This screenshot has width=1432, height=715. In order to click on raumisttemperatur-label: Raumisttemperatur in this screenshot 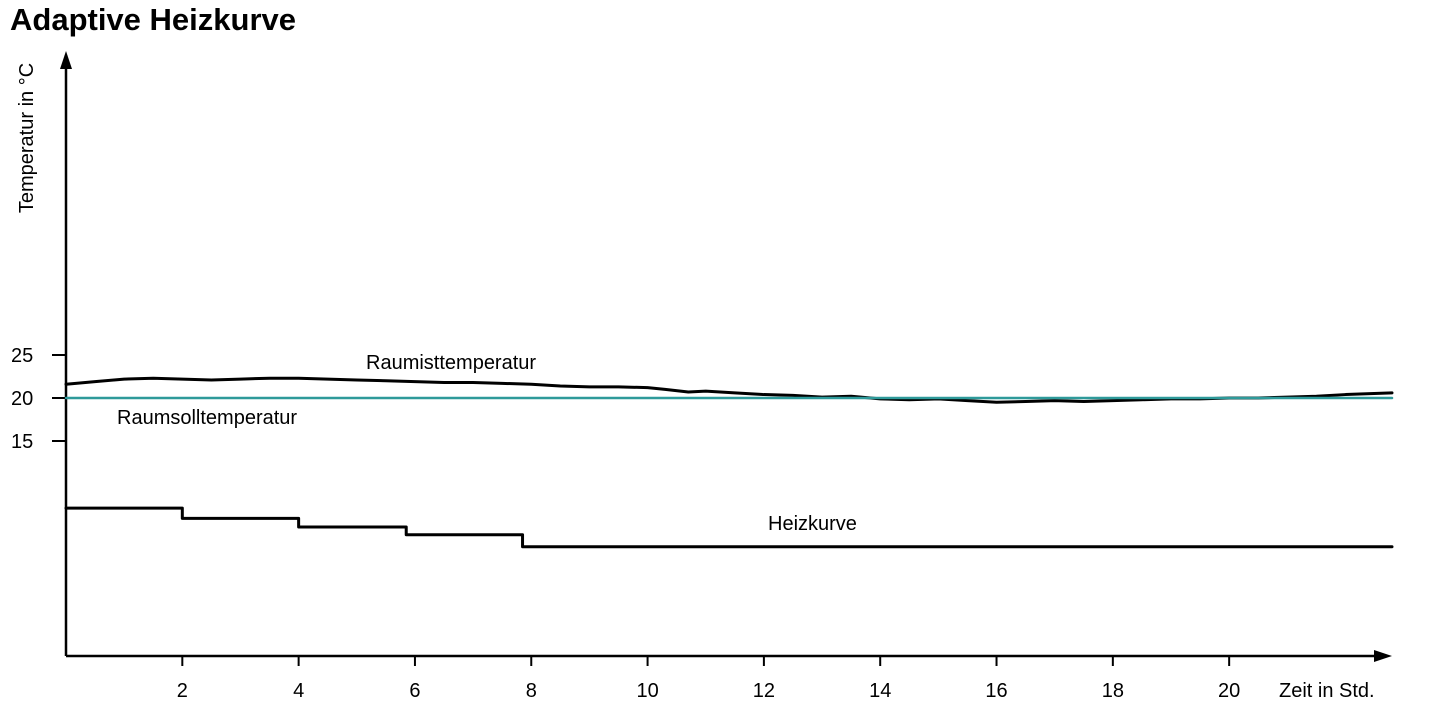, I will do `click(451, 363)`.